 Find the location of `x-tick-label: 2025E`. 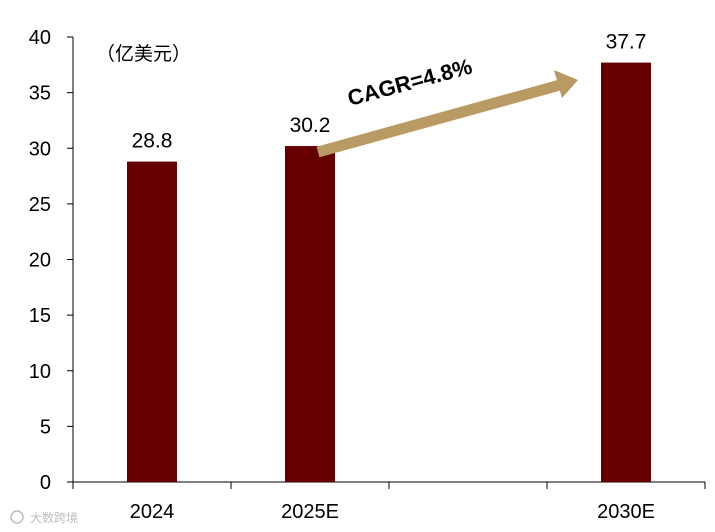

x-tick-label: 2025E is located at coordinates (310, 512).